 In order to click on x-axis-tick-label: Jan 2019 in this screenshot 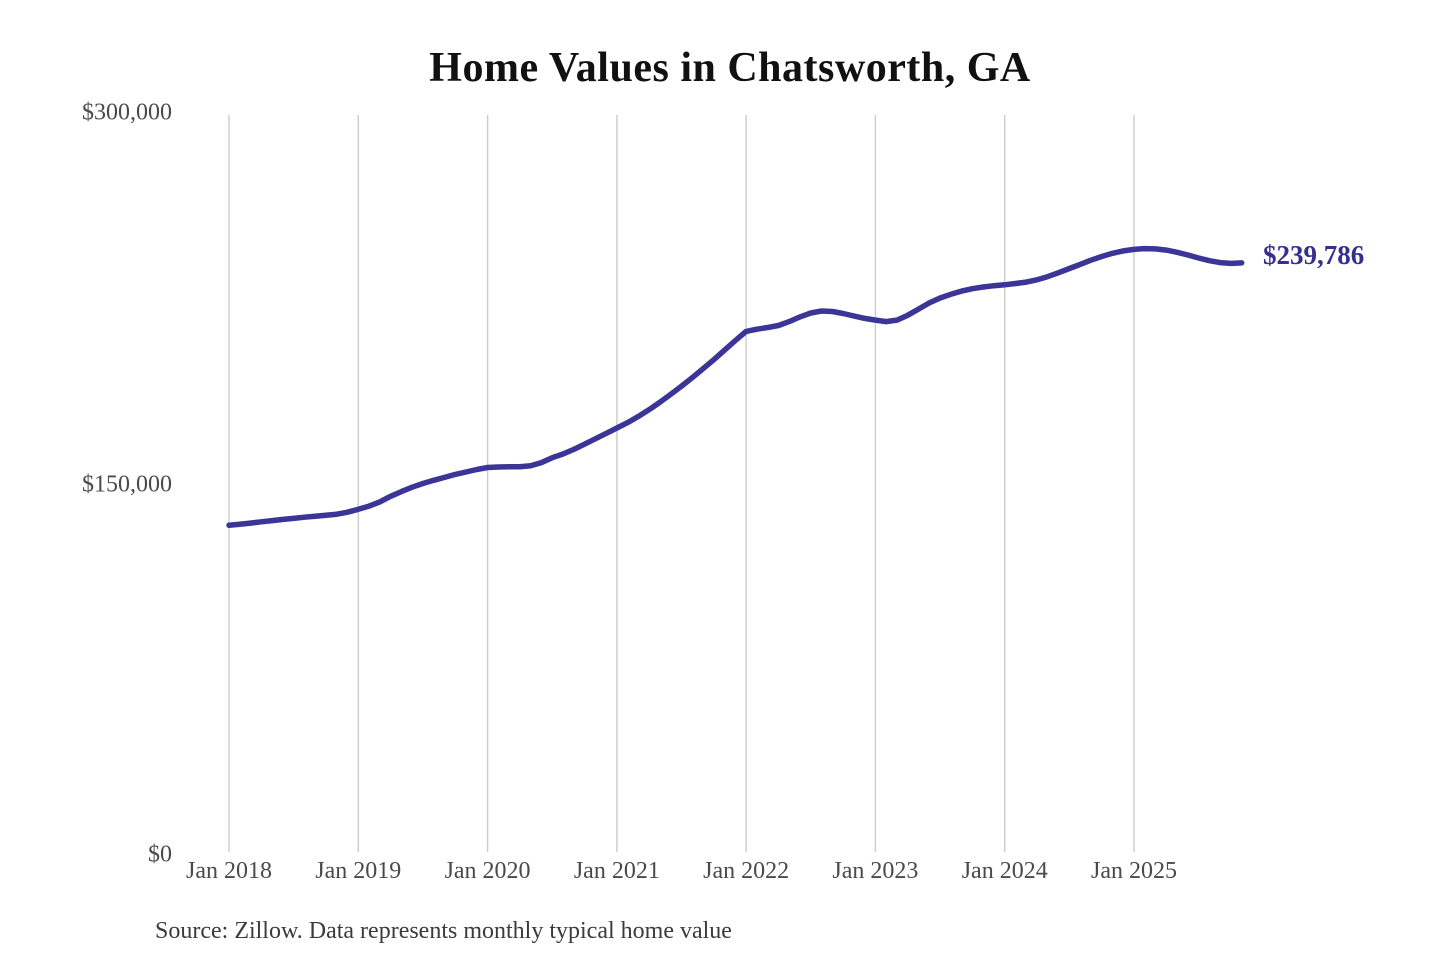, I will do `click(358, 871)`.